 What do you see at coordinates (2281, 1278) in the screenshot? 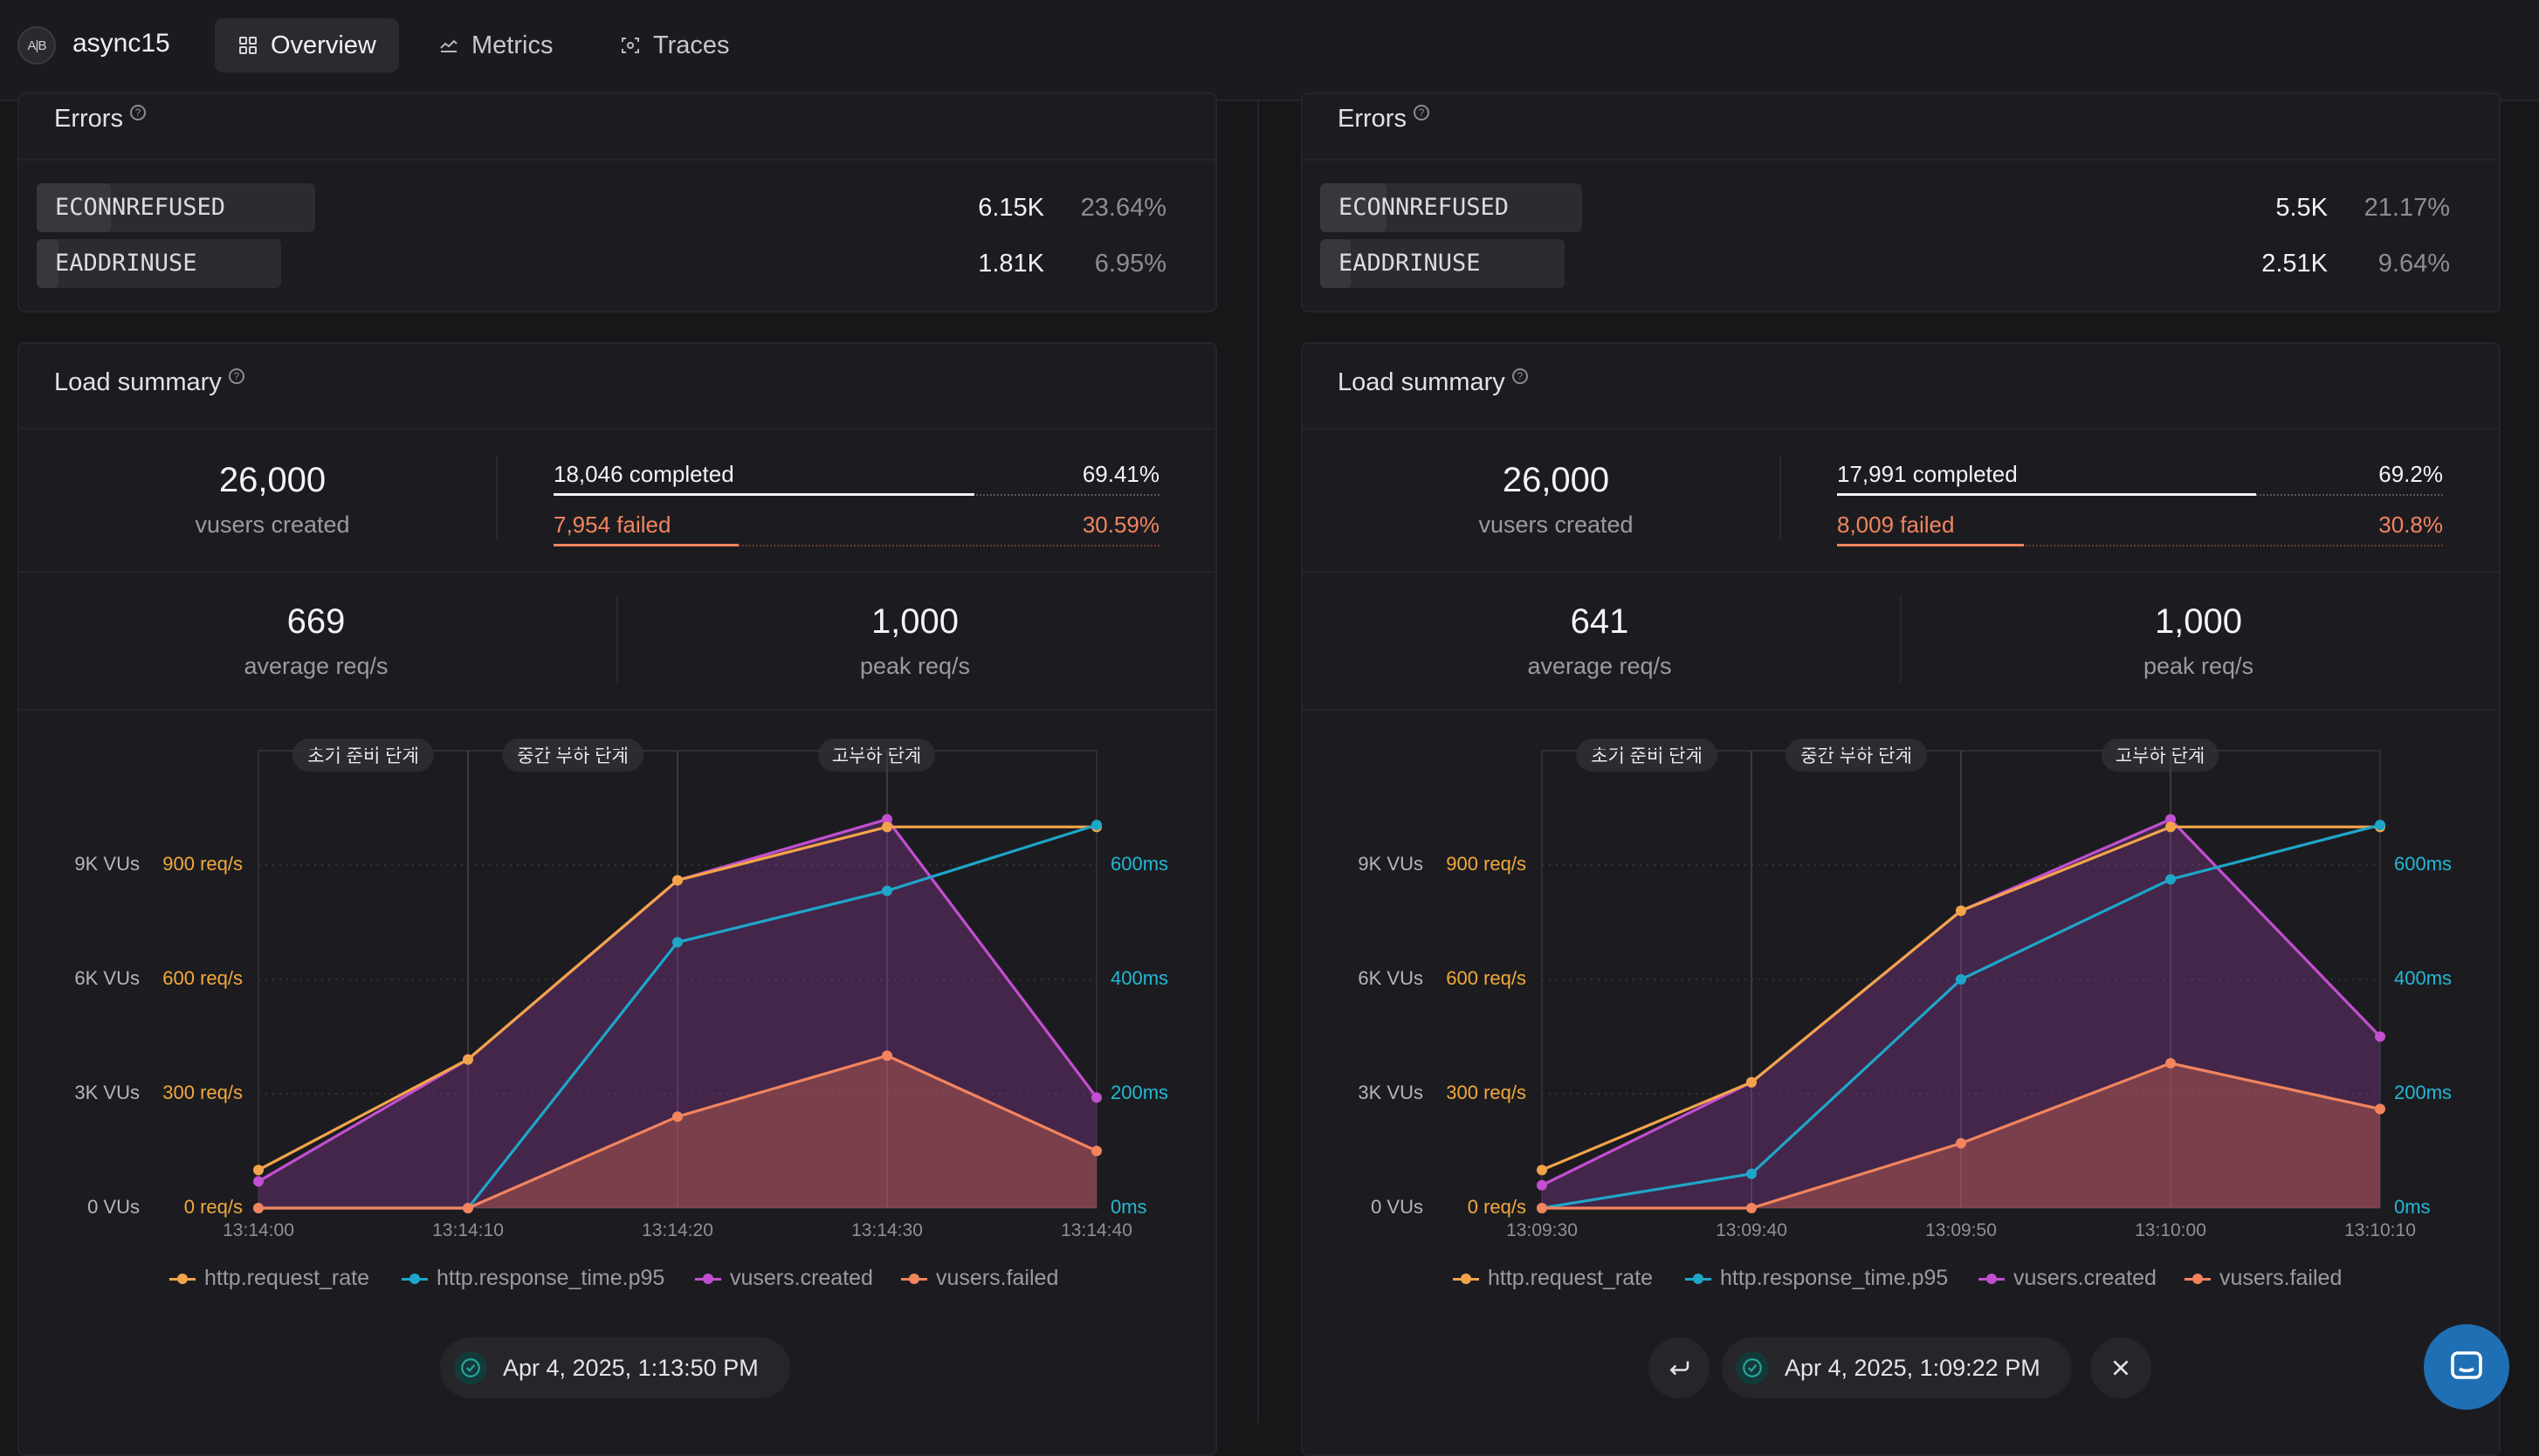
I see `legend-label: vusers.failed` at bounding box center [2281, 1278].